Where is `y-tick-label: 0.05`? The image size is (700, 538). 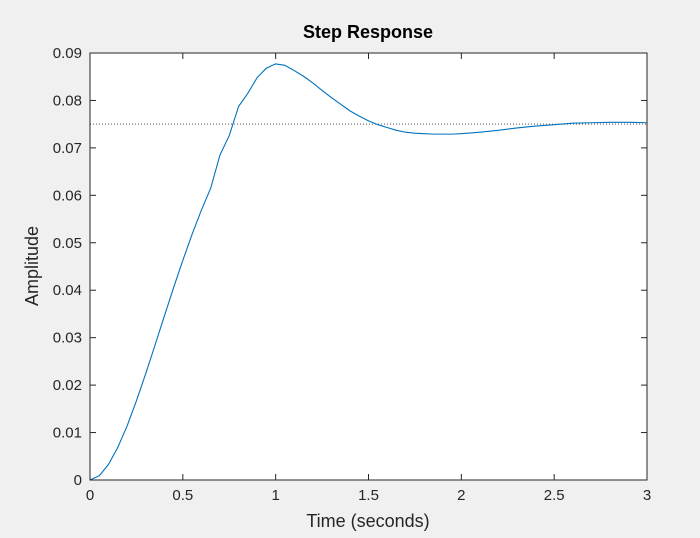
y-tick-label: 0.05 is located at coordinates (67, 243).